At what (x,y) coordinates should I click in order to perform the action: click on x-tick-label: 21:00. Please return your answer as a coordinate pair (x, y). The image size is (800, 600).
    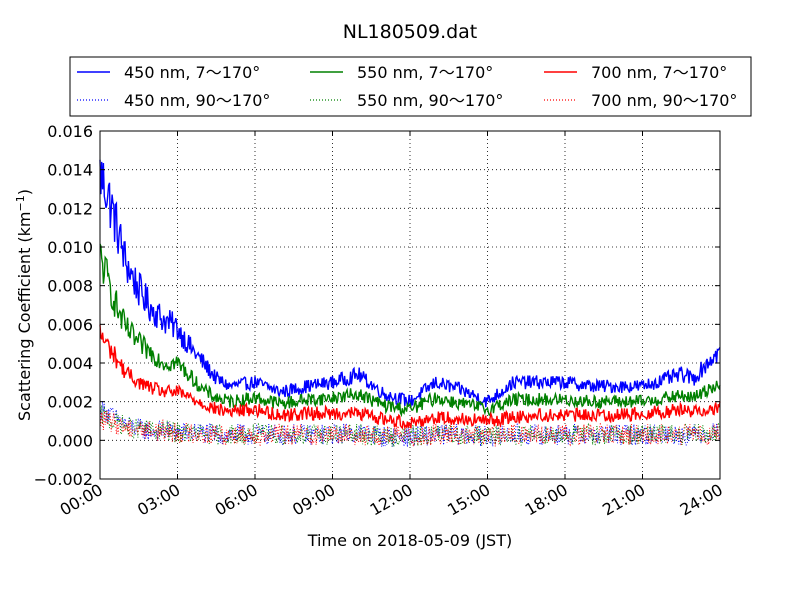
    Looking at the image, I should click on (623, 500).